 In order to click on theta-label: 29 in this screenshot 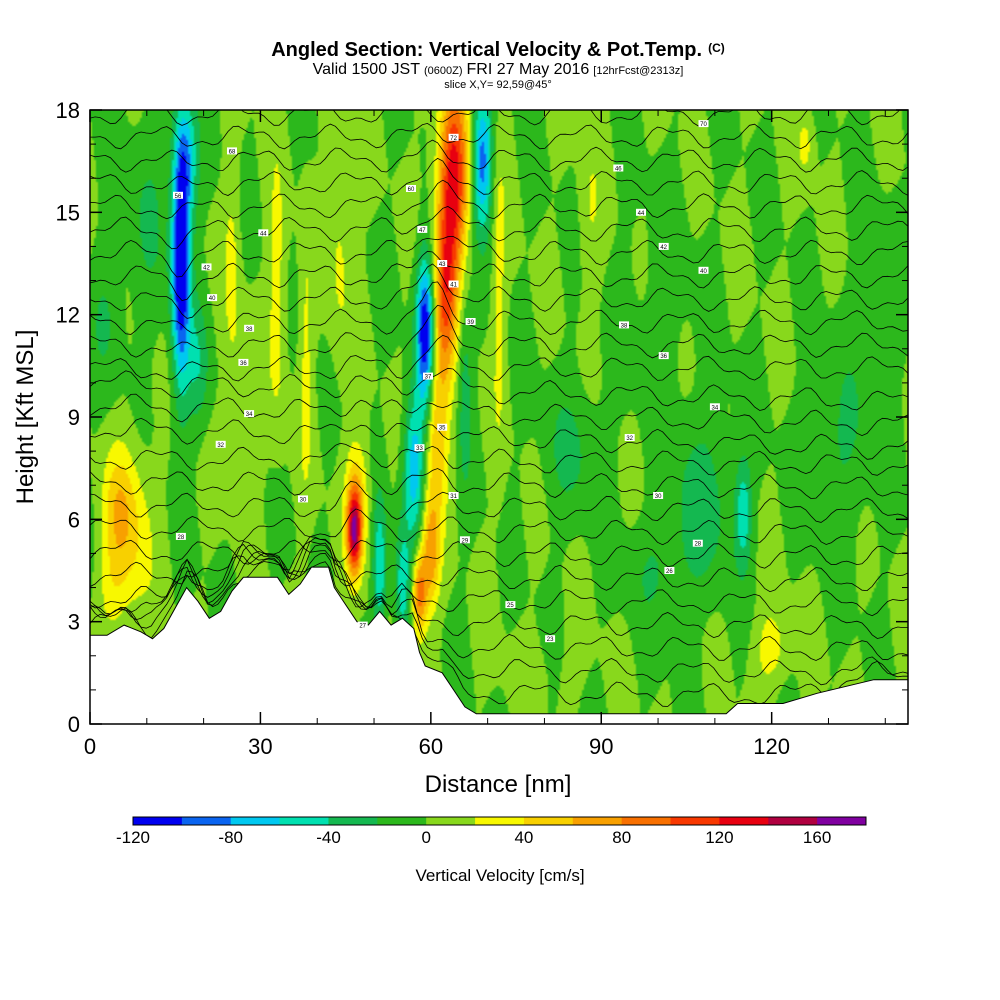, I will do `click(464, 540)`.